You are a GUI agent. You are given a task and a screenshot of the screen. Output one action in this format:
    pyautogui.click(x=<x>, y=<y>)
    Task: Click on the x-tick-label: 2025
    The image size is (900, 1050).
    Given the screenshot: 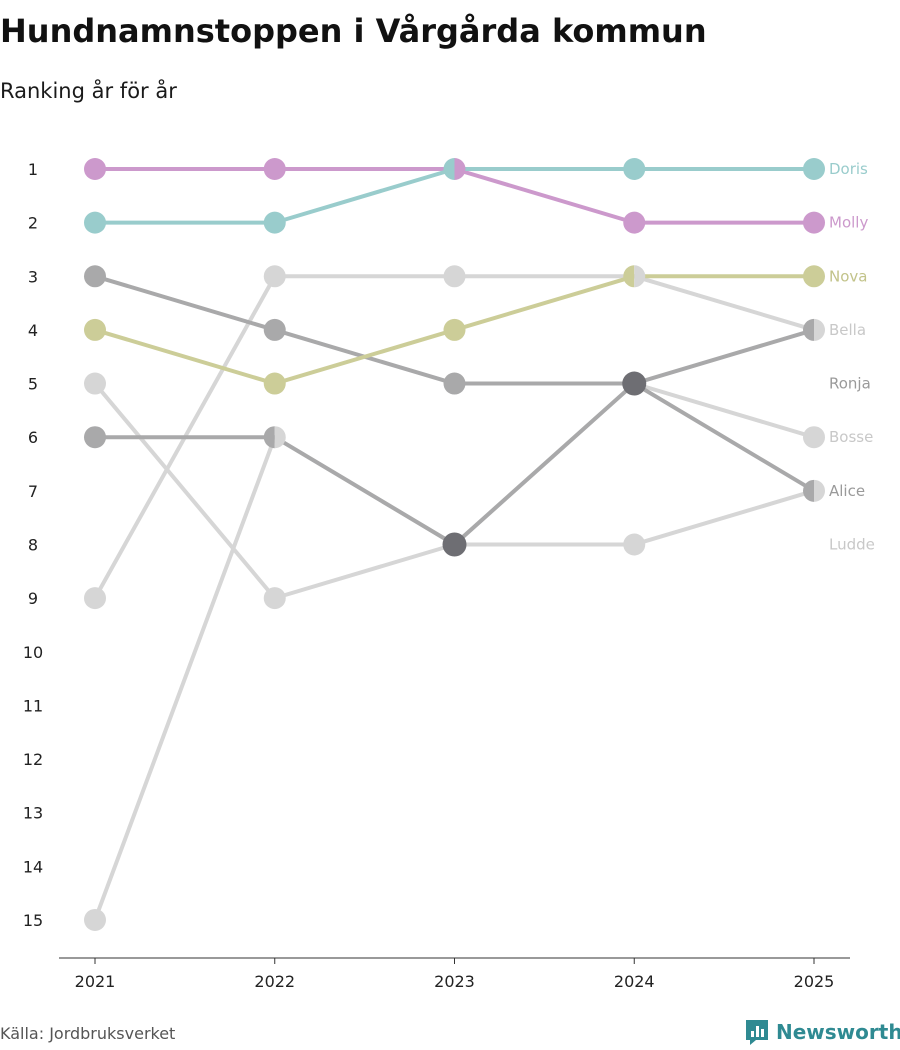 What is the action you would take?
    pyautogui.click(x=814, y=981)
    